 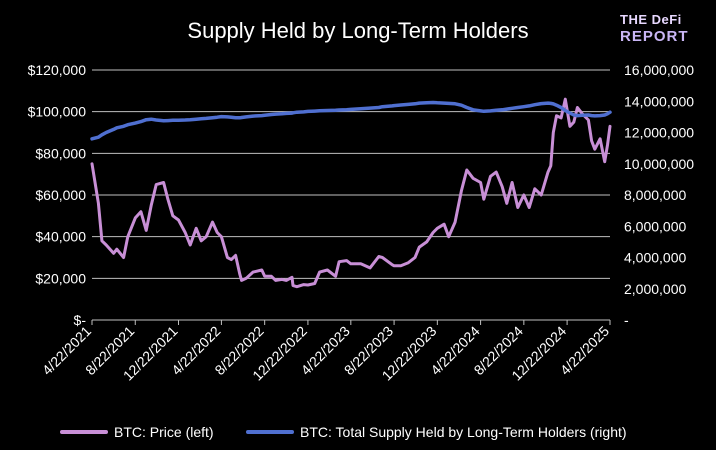 What do you see at coordinates (60, 237) in the screenshot?
I see `left-tick-label: $40,000` at bounding box center [60, 237].